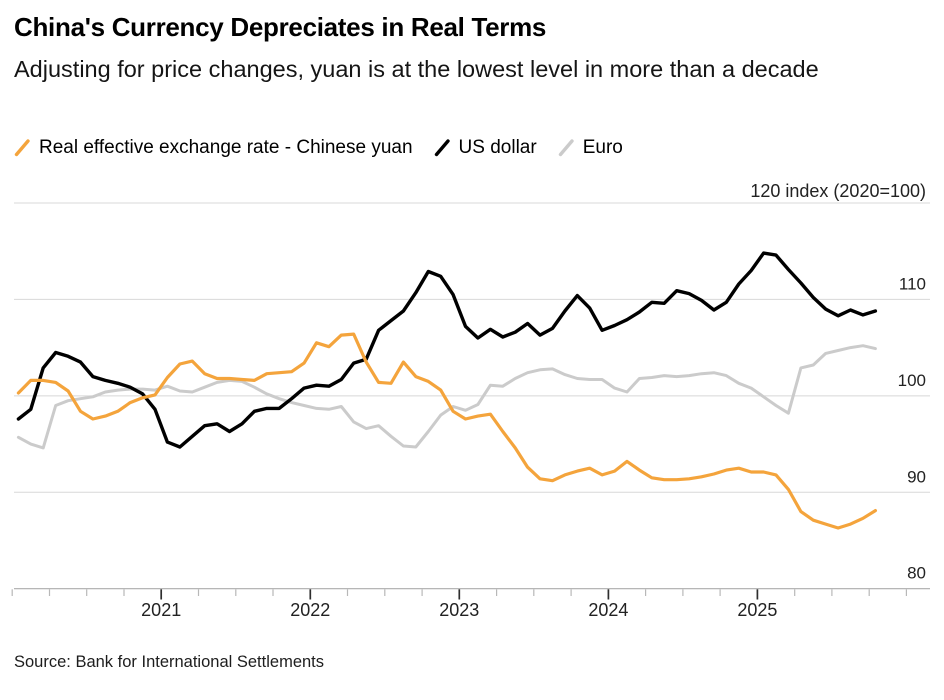  What do you see at coordinates (912, 283) in the screenshot?
I see `y-tick-label-110: 110` at bounding box center [912, 283].